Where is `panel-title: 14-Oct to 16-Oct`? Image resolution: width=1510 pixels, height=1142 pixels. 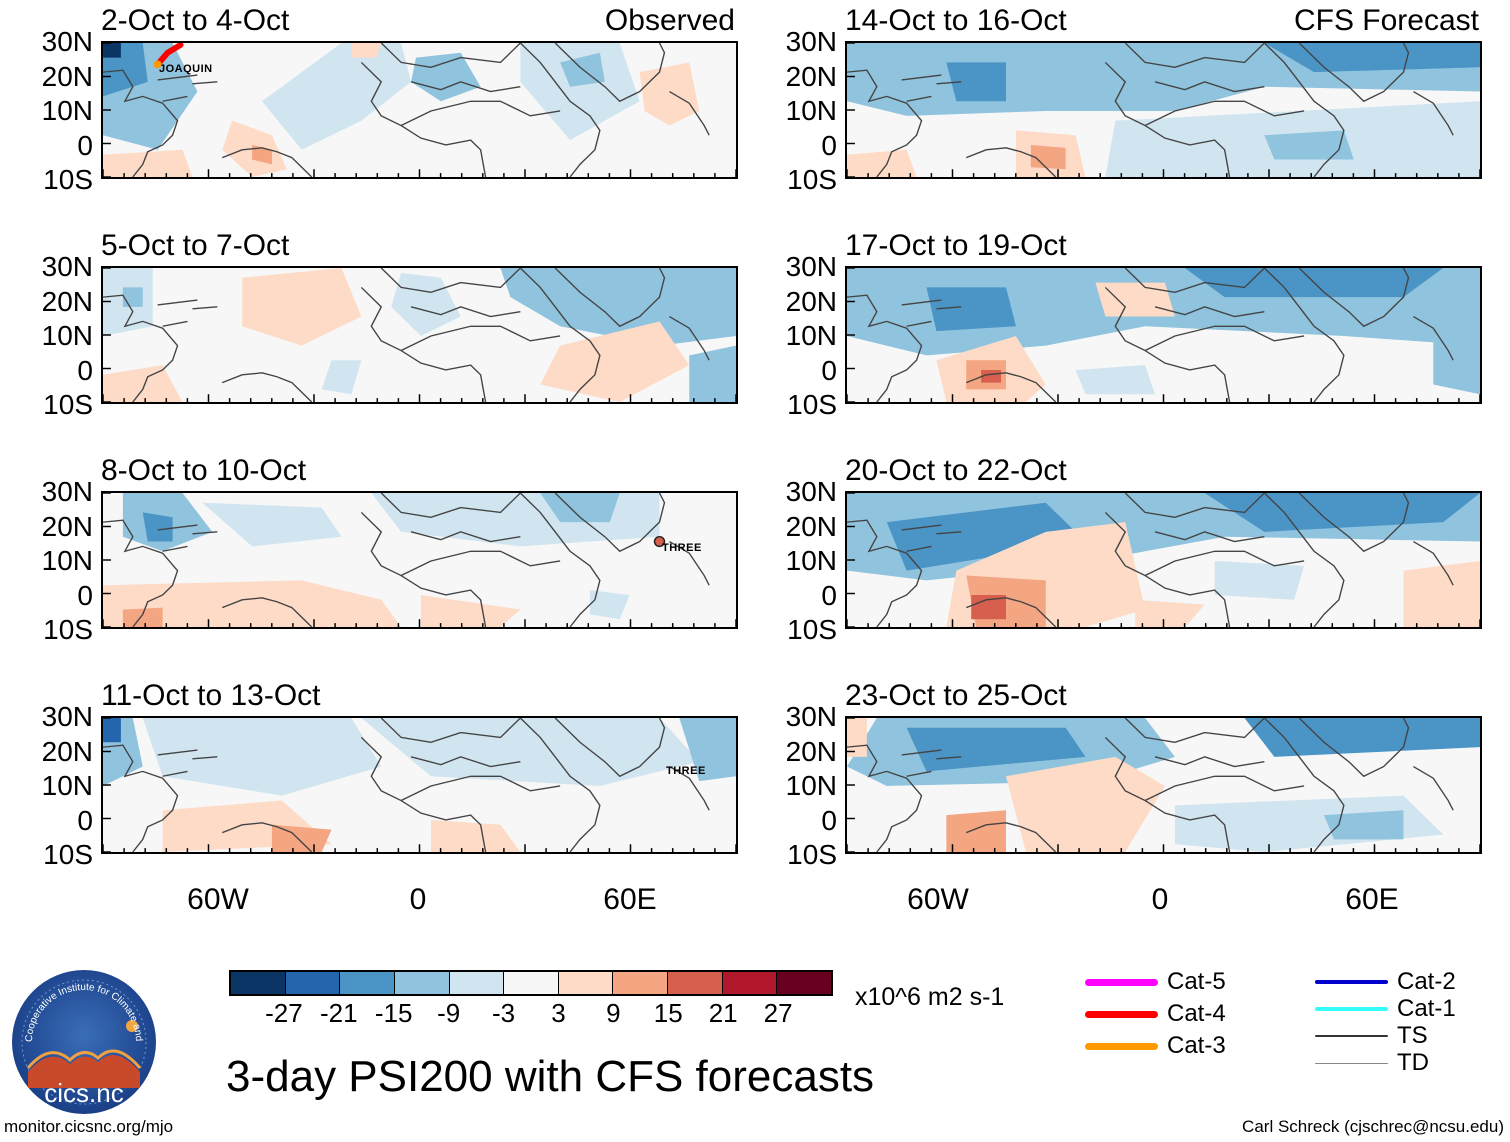 panel-title: 14-Oct to 16-Oct is located at coordinates (956, 20).